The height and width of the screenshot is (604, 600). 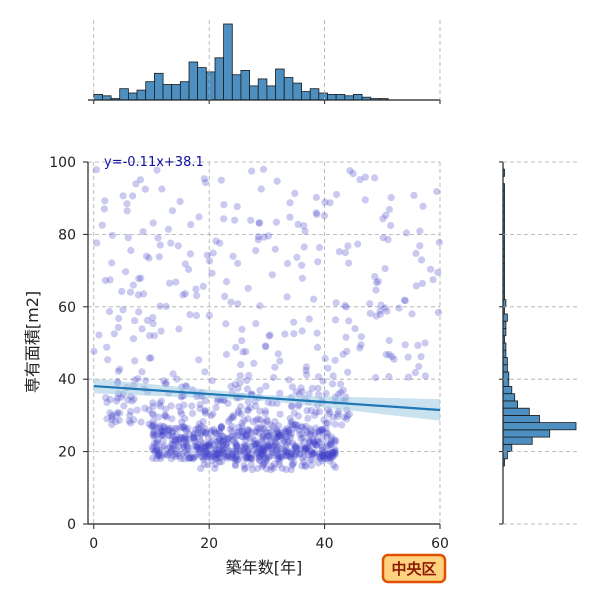 I want to click on y-tick-label: 40, so click(x=67, y=380).